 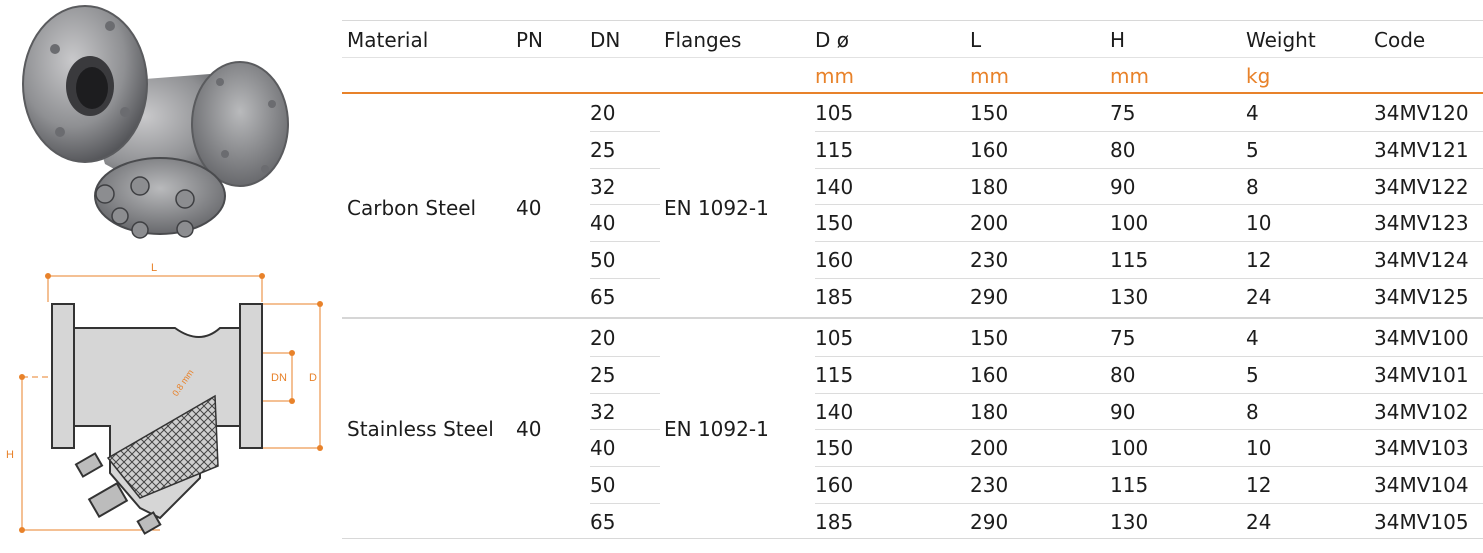 I want to click on header-dn: DN, so click(x=605, y=40).